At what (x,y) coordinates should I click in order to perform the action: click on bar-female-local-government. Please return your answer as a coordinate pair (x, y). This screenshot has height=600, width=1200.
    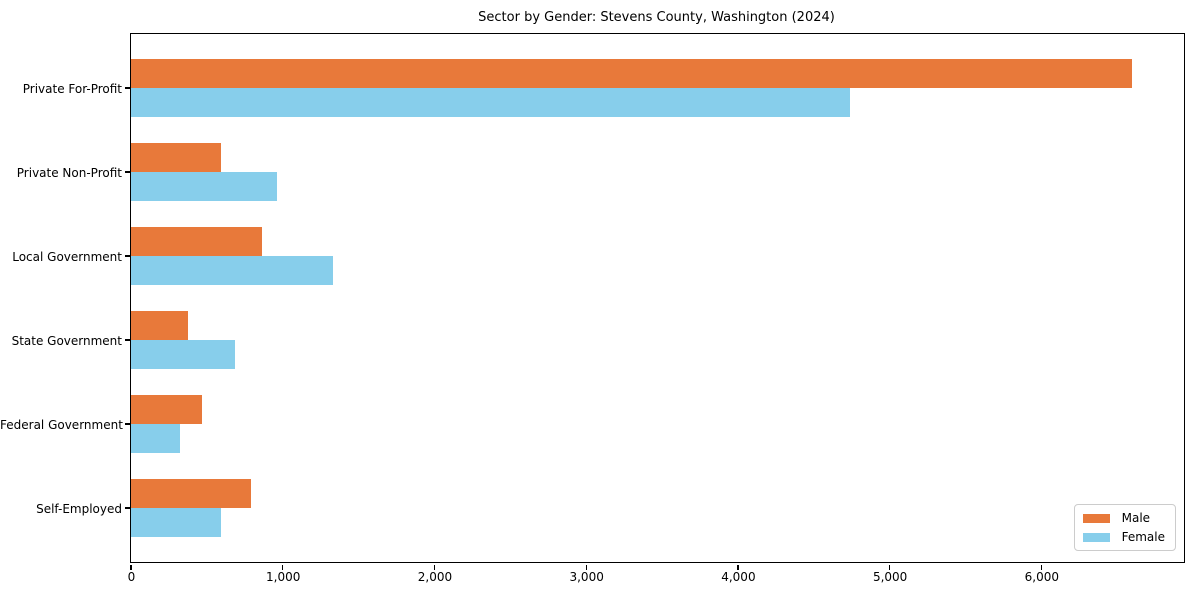
    Looking at the image, I should click on (232, 270).